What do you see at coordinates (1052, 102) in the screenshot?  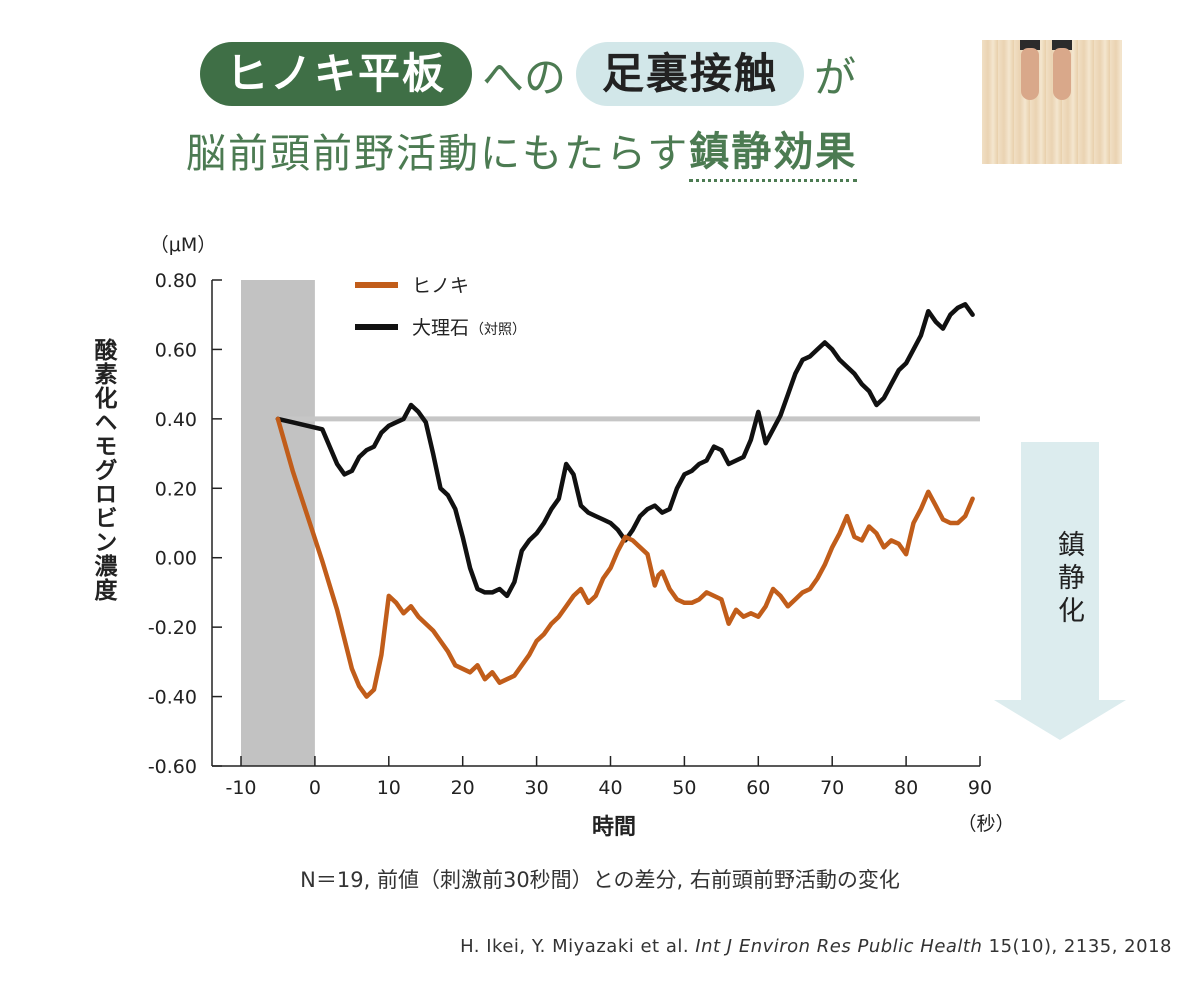 I see `feet-on-wood-photo` at bounding box center [1052, 102].